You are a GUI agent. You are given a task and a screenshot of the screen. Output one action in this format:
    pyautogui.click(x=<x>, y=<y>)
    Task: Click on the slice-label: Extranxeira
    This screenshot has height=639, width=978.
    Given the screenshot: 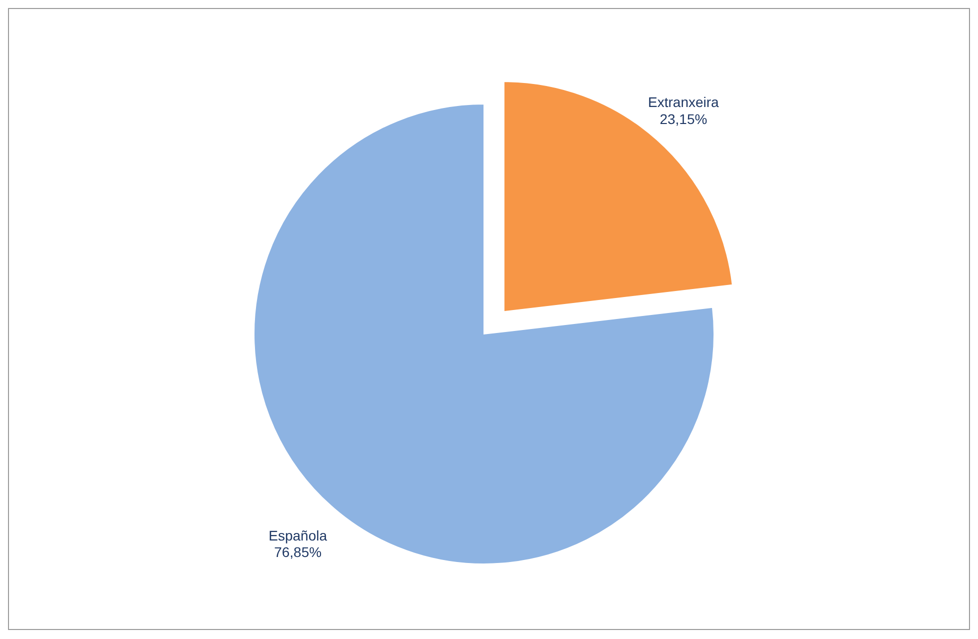 What is the action you would take?
    pyautogui.click(x=684, y=102)
    